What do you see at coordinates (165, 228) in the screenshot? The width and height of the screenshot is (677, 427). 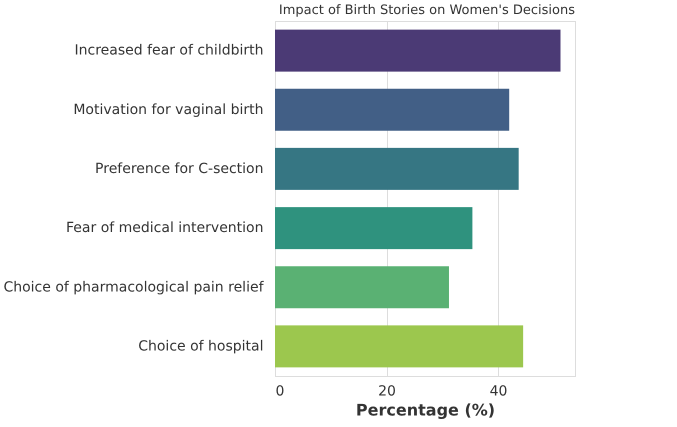 I see `y-tick-label: Fear of medical intervention` at bounding box center [165, 228].